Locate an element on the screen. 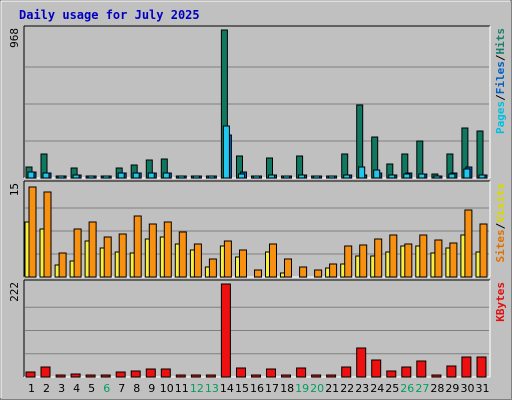 Image resolution: width=512 pixels, height=400 pixels. panel-legend: KBytes is located at coordinates (500, 302).